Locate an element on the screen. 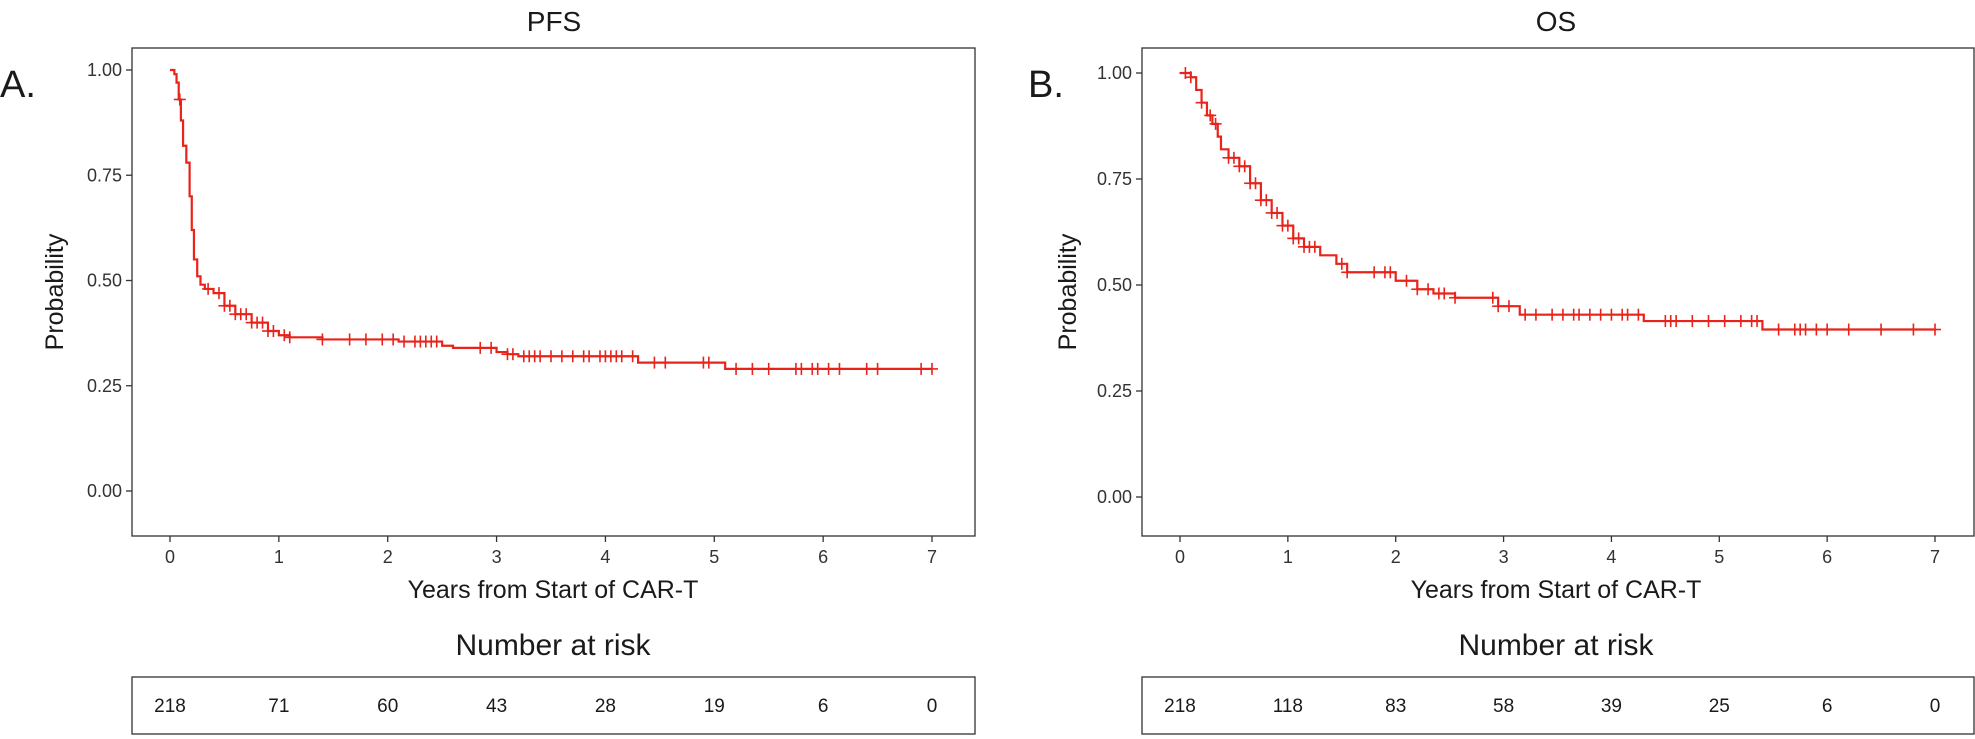  x-tick-label: 6 is located at coordinates (1827, 557).